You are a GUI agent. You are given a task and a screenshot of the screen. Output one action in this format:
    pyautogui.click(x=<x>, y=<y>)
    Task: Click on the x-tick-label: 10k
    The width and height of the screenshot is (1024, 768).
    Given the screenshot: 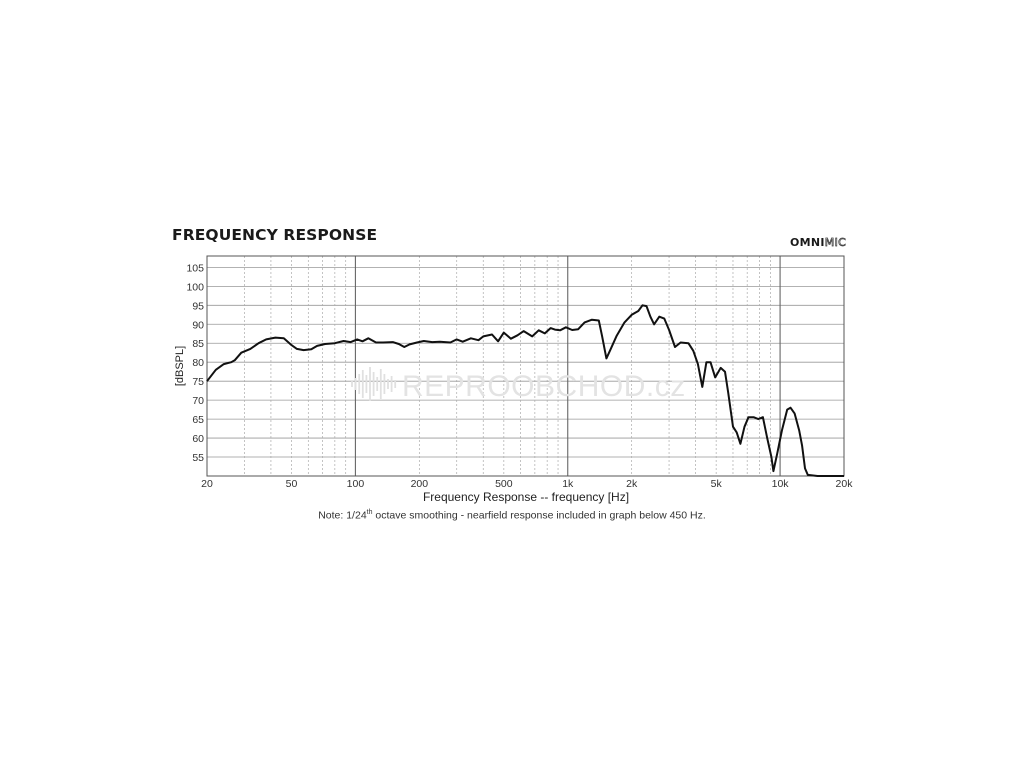 What is the action you would take?
    pyautogui.click(x=781, y=484)
    